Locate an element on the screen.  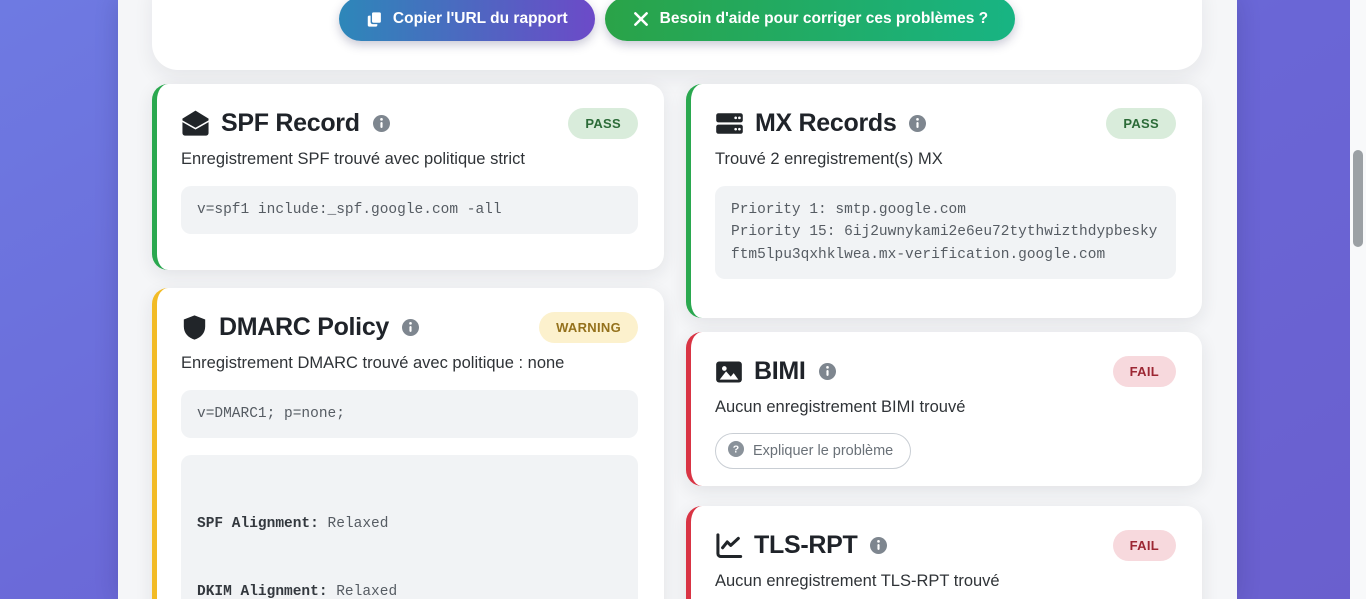
image-icon is located at coordinates (729, 372).